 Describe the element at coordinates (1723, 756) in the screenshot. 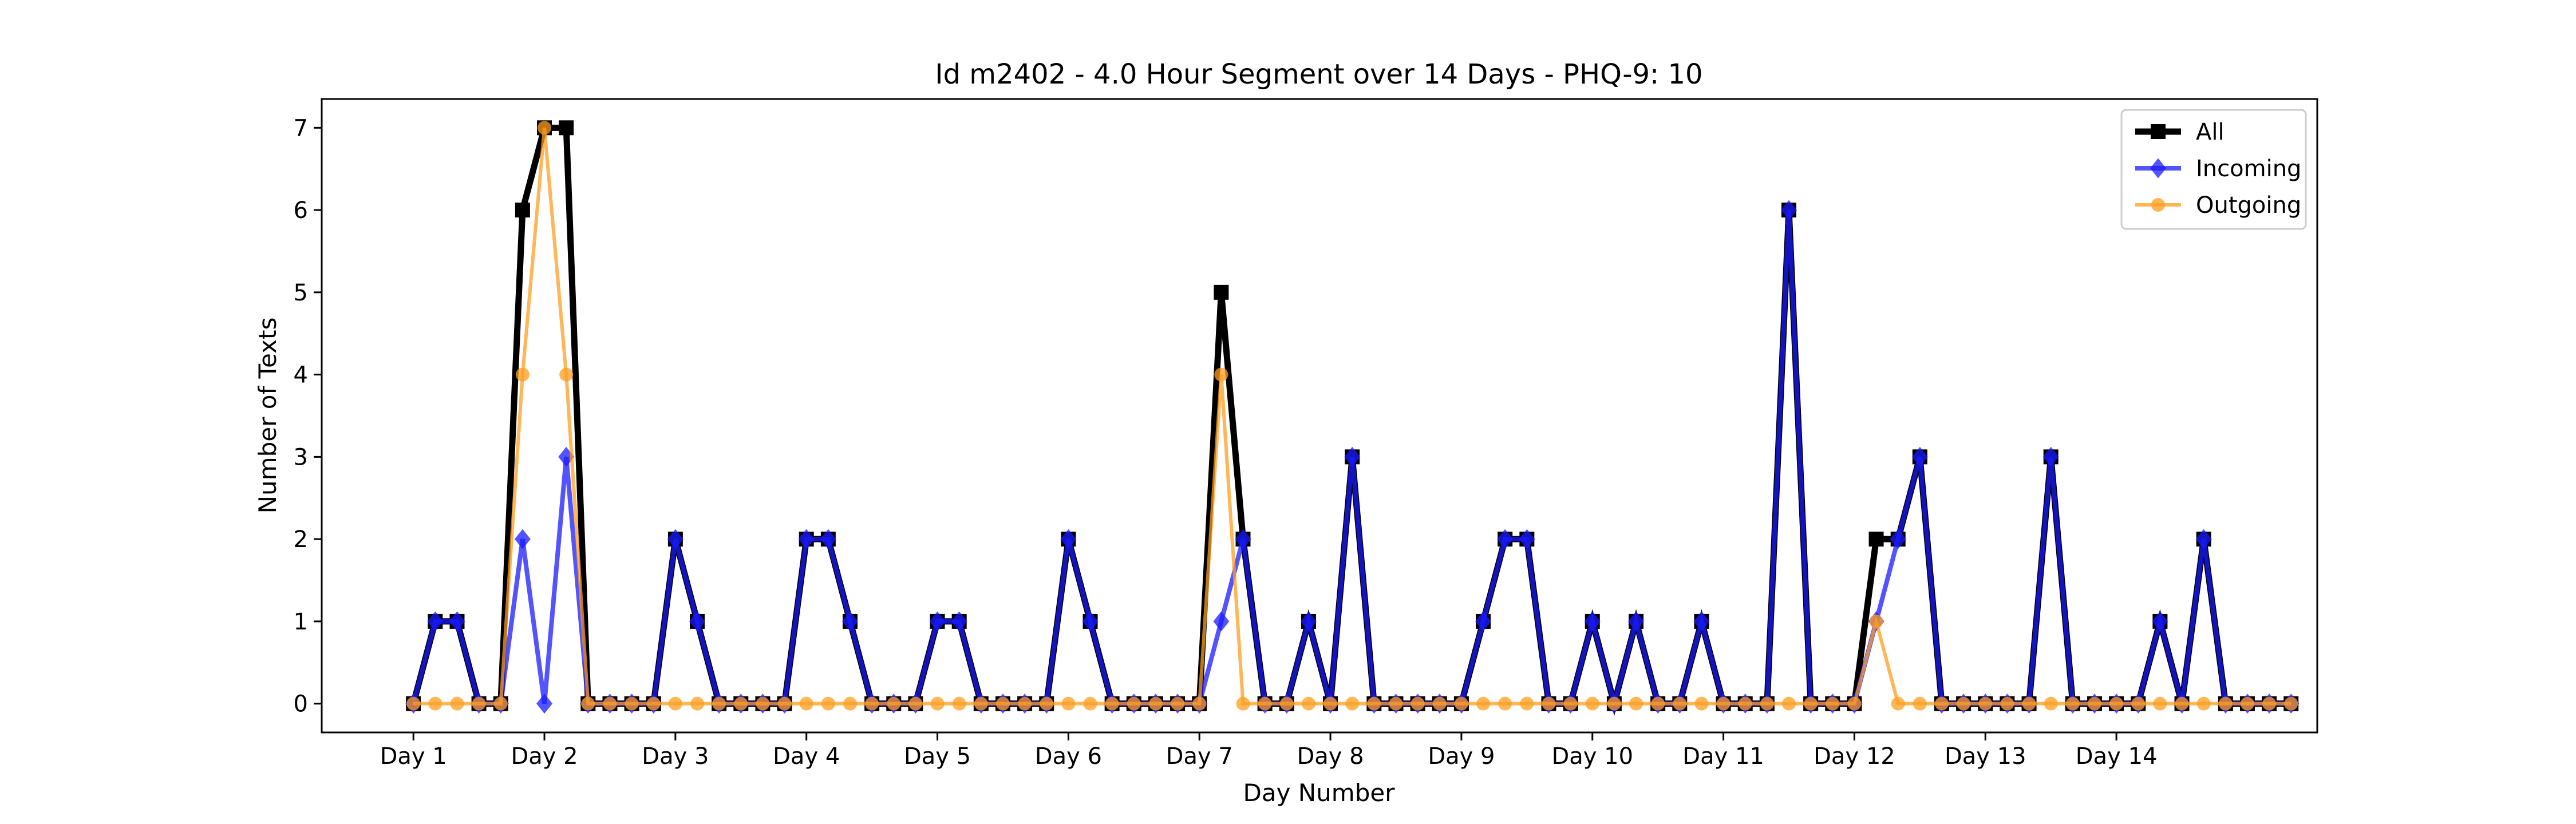

I see `x-tick-label: Day 11` at that location.